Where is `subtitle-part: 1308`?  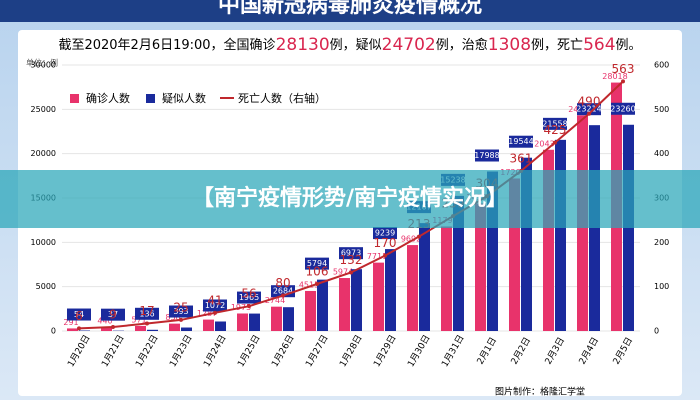 subtitle-part: 1308 is located at coordinates (509, 45).